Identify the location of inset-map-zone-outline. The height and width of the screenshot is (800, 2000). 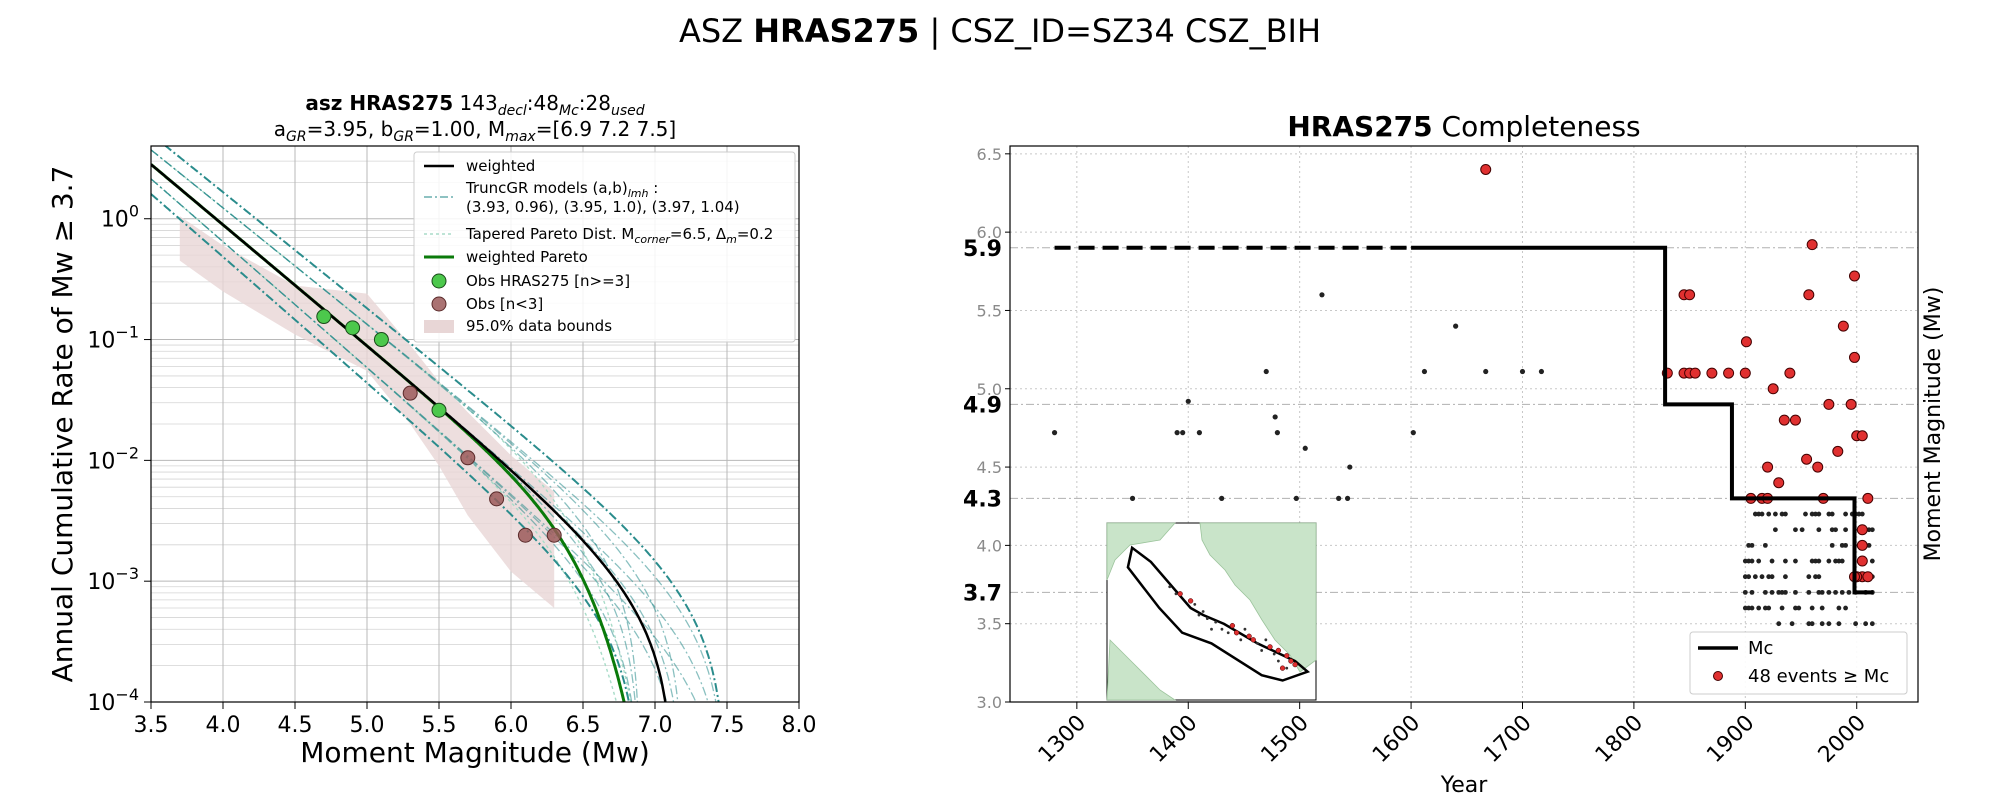
(1218, 613).